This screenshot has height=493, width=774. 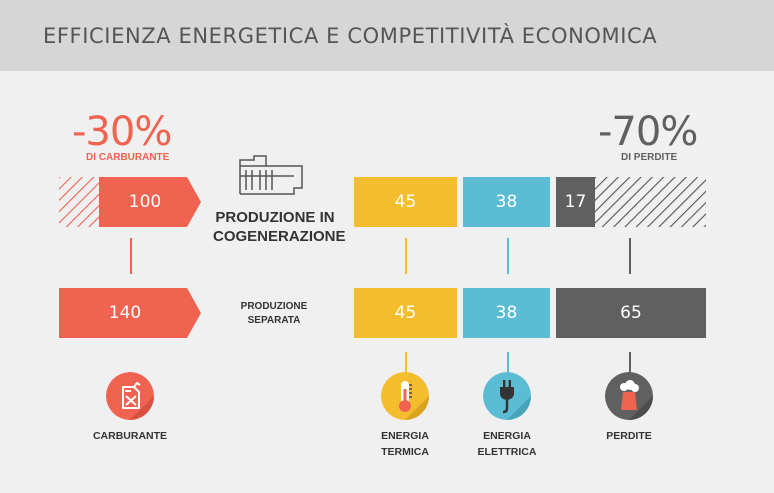 What do you see at coordinates (122, 132) in the screenshot?
I see `fuel-savings-value: -30%` at bounding box center [122, 132].